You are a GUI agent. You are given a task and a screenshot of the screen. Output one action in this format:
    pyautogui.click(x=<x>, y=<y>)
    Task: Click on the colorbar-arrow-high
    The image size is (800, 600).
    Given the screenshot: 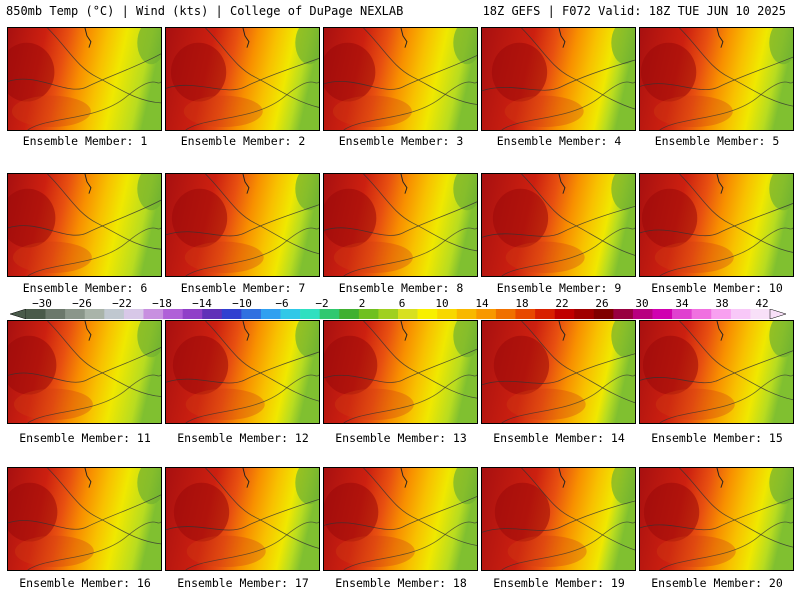 What is the action you would take?
    pyautogui.click(x=777, y=314)
    